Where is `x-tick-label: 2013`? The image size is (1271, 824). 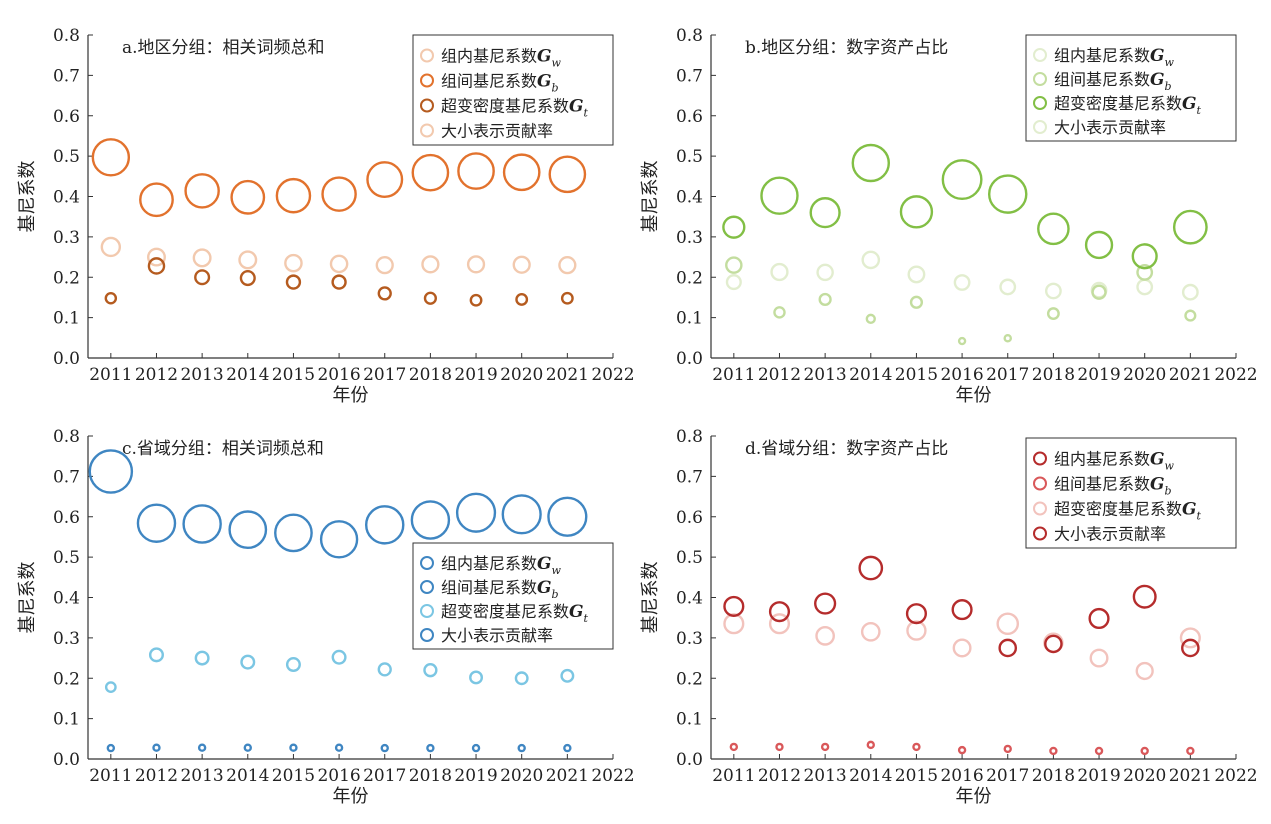
x-tick-label: 2013 is located at coordinates (824, 375).